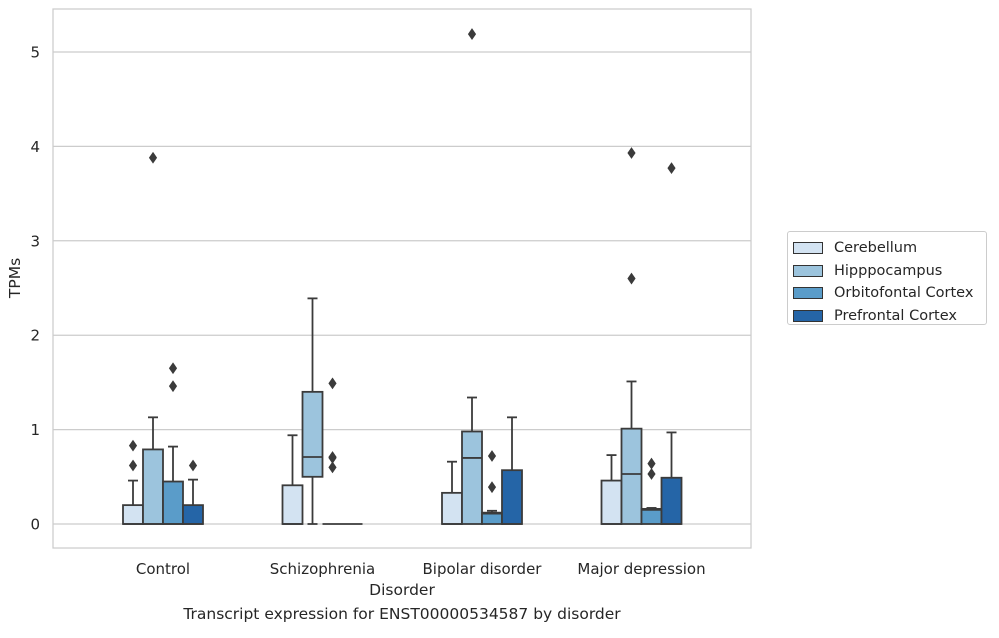 This screenshot has width=999, height=638. I want to click on x-tick-label: Schizophrenia, so click(322, 569).